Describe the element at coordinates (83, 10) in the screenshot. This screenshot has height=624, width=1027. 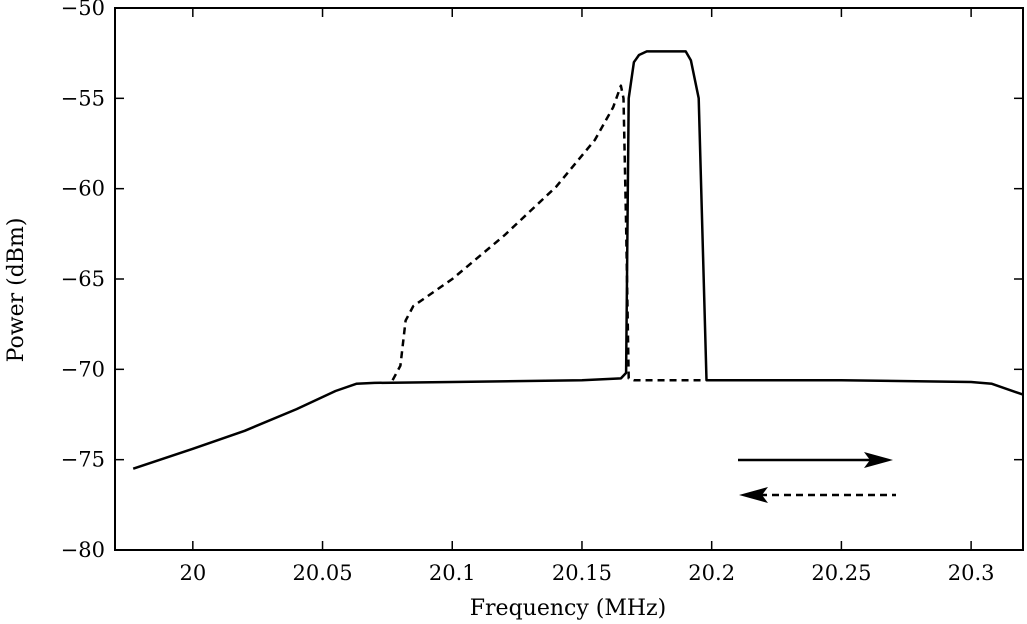
I see `y-tick-label: −50` at that location.